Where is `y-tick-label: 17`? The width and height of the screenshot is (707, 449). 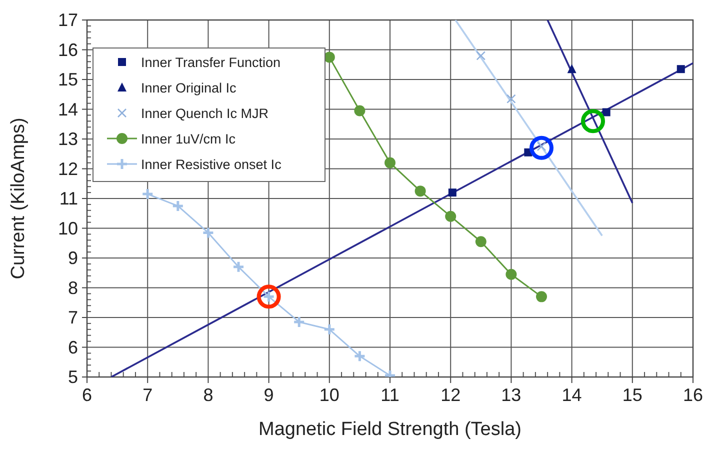
y-tick-label: 17 is located at coordinates (68, 20).